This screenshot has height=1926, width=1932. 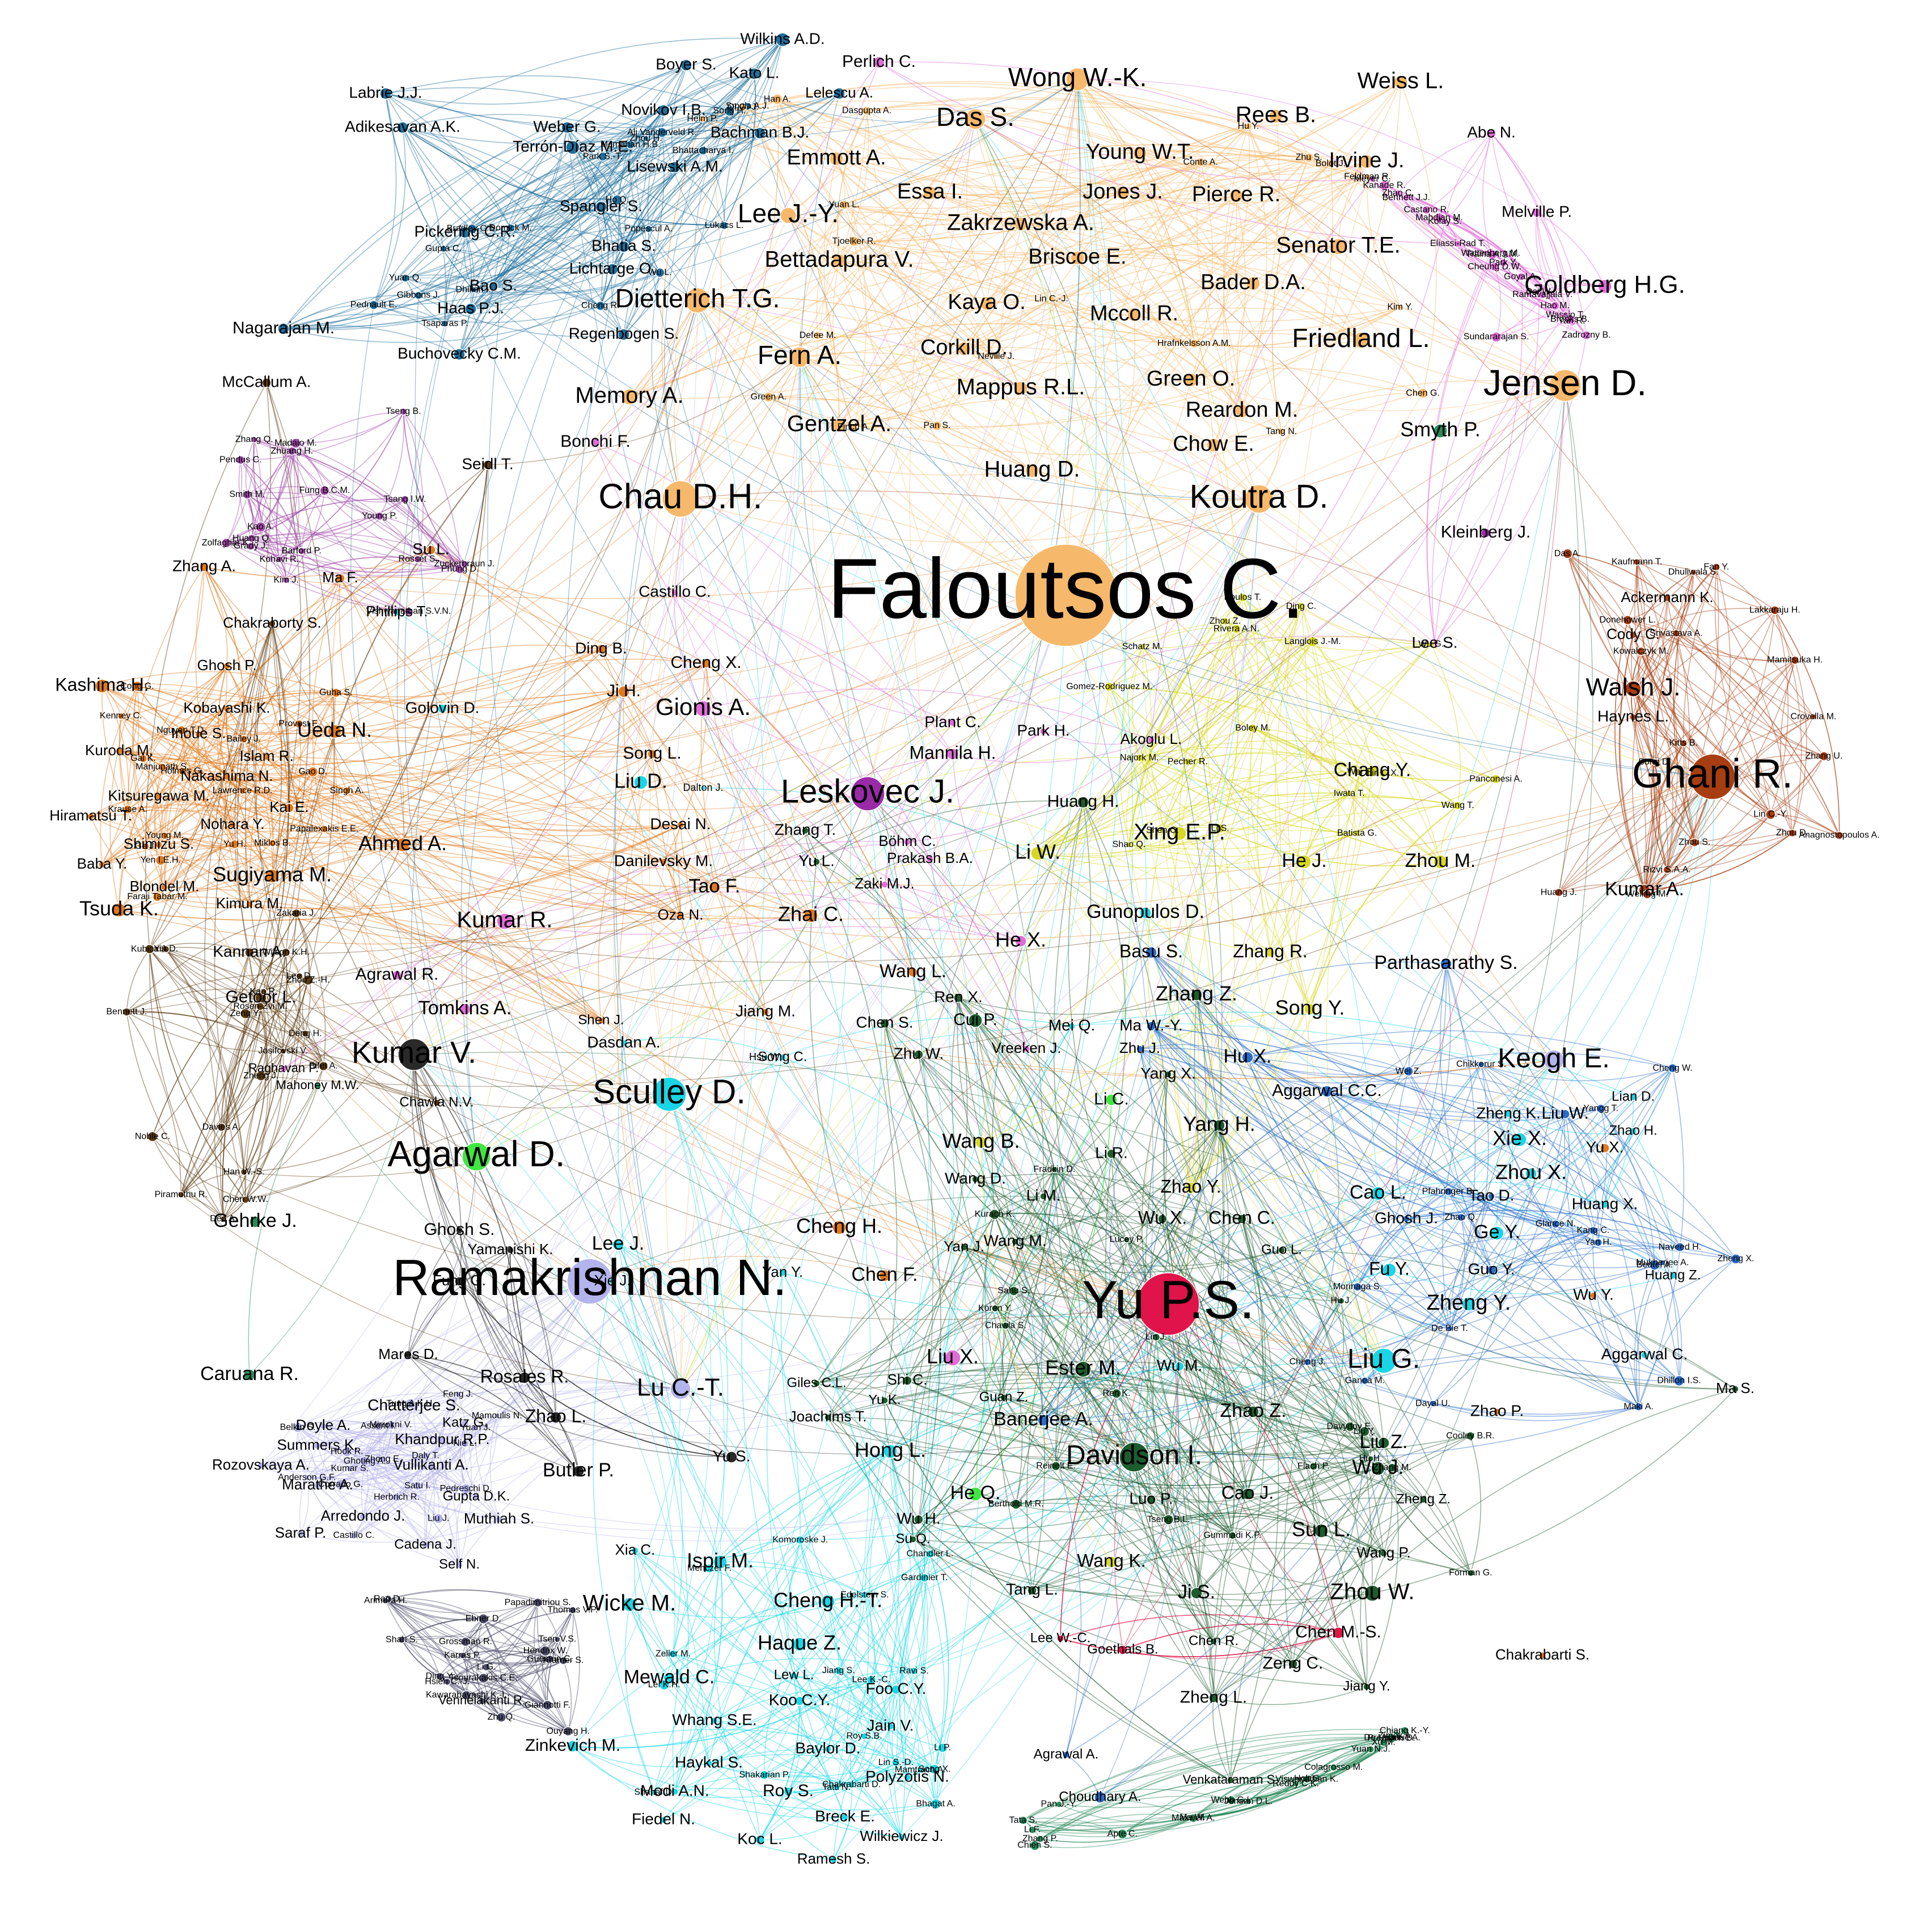 I want to click on author-label: Ouyang H., so click(x=568, y=1731).